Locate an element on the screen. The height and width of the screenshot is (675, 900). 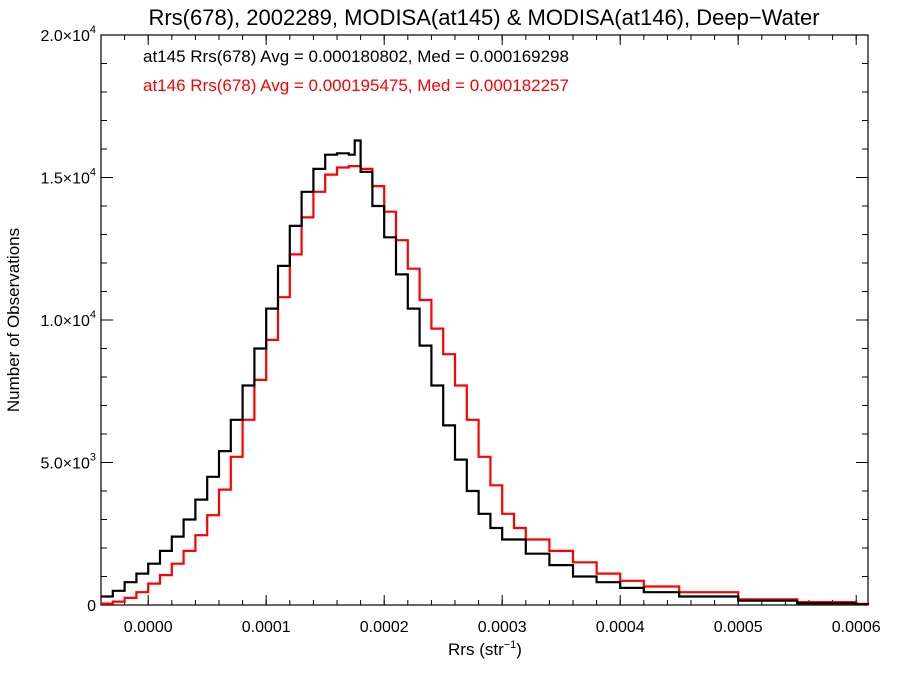
y-tick-label: 1.5×10⁴ is located at coordinates (68, 177).